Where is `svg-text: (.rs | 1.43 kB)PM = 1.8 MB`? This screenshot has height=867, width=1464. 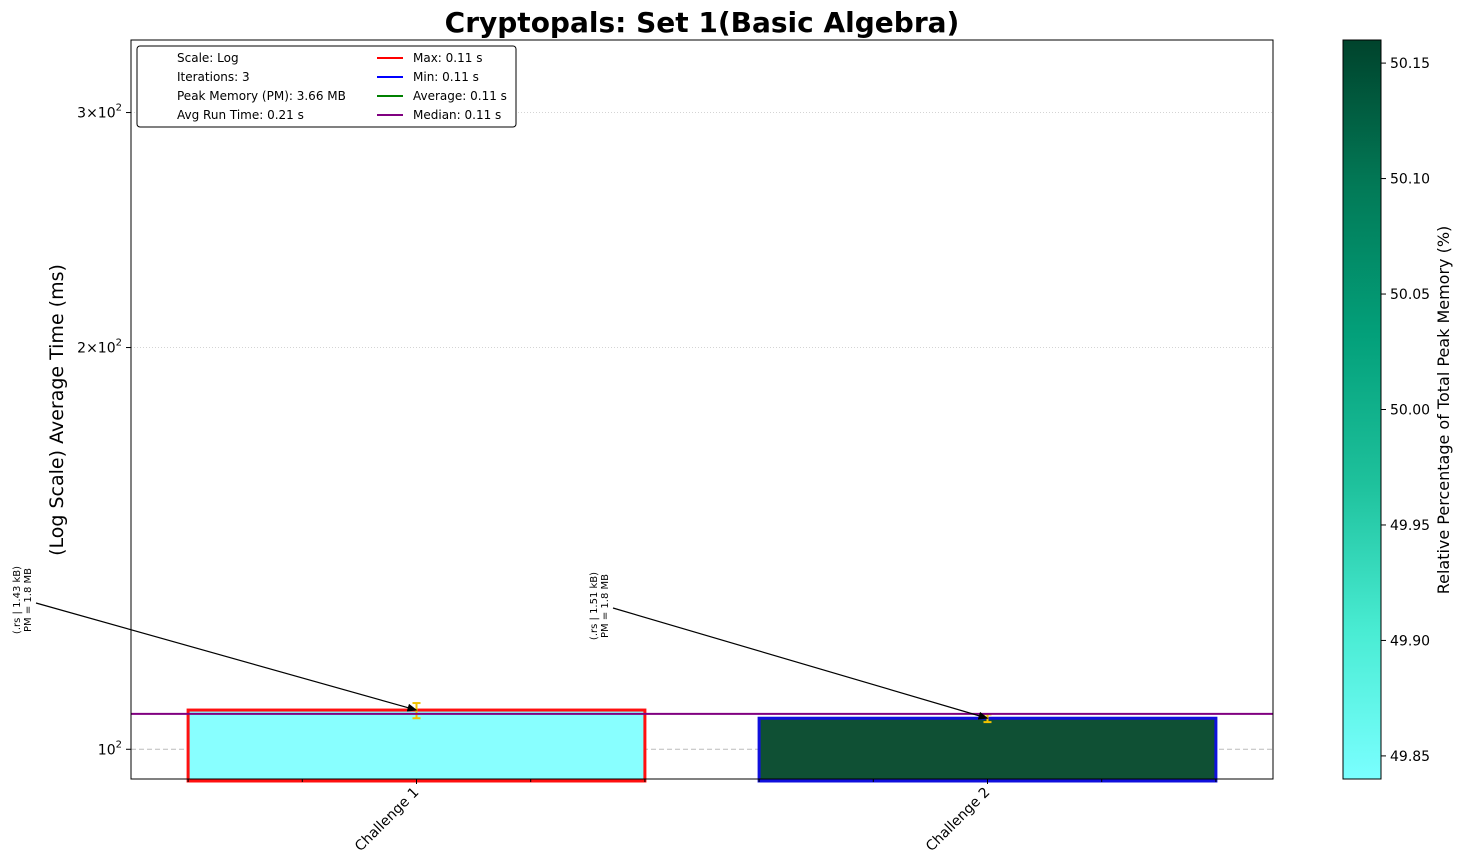
svg-text: (.rs | 1.43 kB)PM = 1.8 MB is located at coordinates (23, 600).